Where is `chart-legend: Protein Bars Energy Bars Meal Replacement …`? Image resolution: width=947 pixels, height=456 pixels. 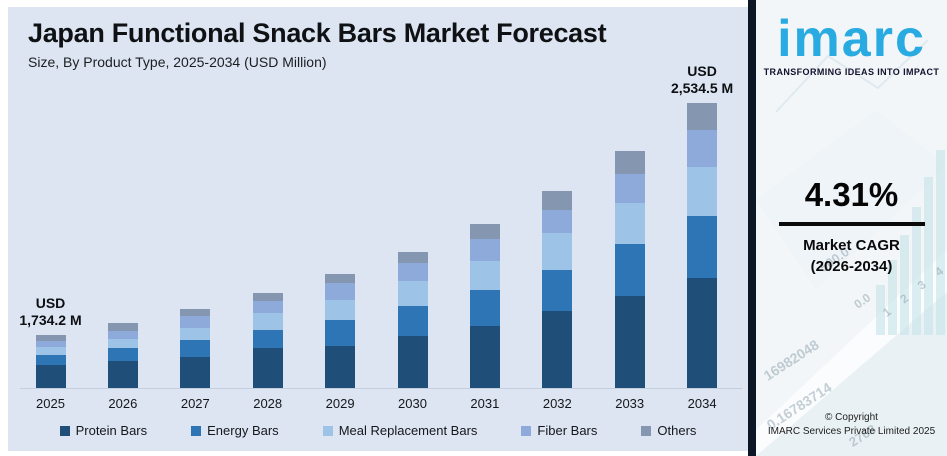
chart-legend: Protein Bars Energy Bars Meal Replacement … is located at coordinates (378, 430).